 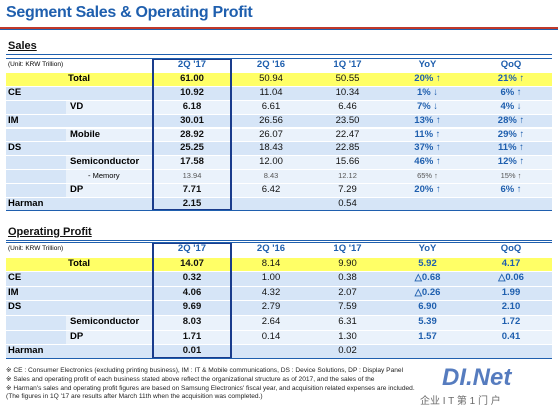 I want to click on cell-value: △0.26, so click(x=427, y=292).